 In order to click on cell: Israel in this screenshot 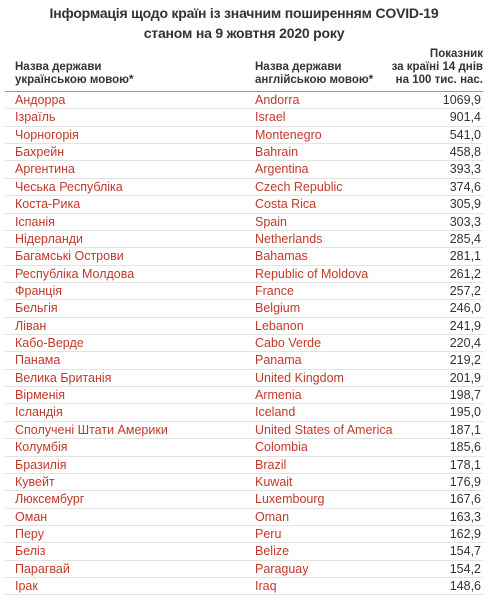, I will do `click(270, 117)`.